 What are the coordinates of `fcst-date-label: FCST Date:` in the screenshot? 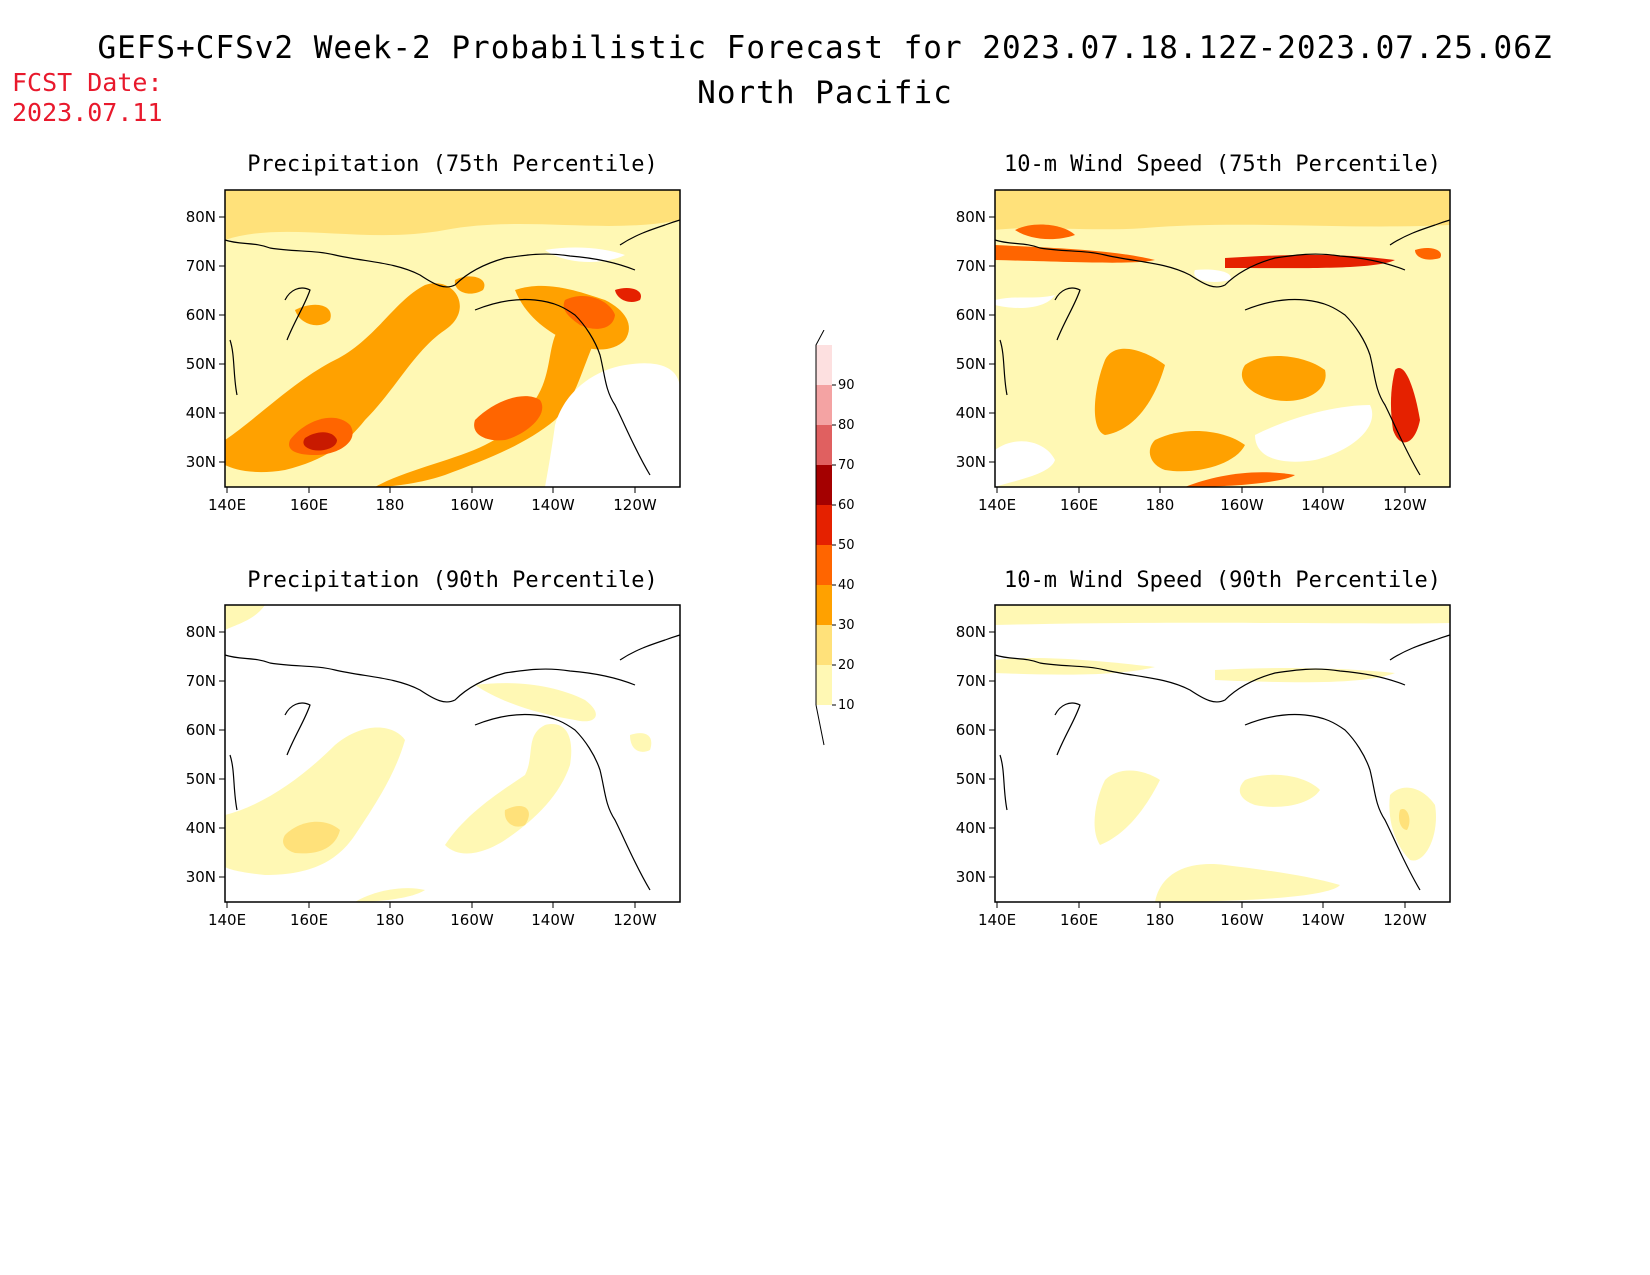 It's located at (87, 82).